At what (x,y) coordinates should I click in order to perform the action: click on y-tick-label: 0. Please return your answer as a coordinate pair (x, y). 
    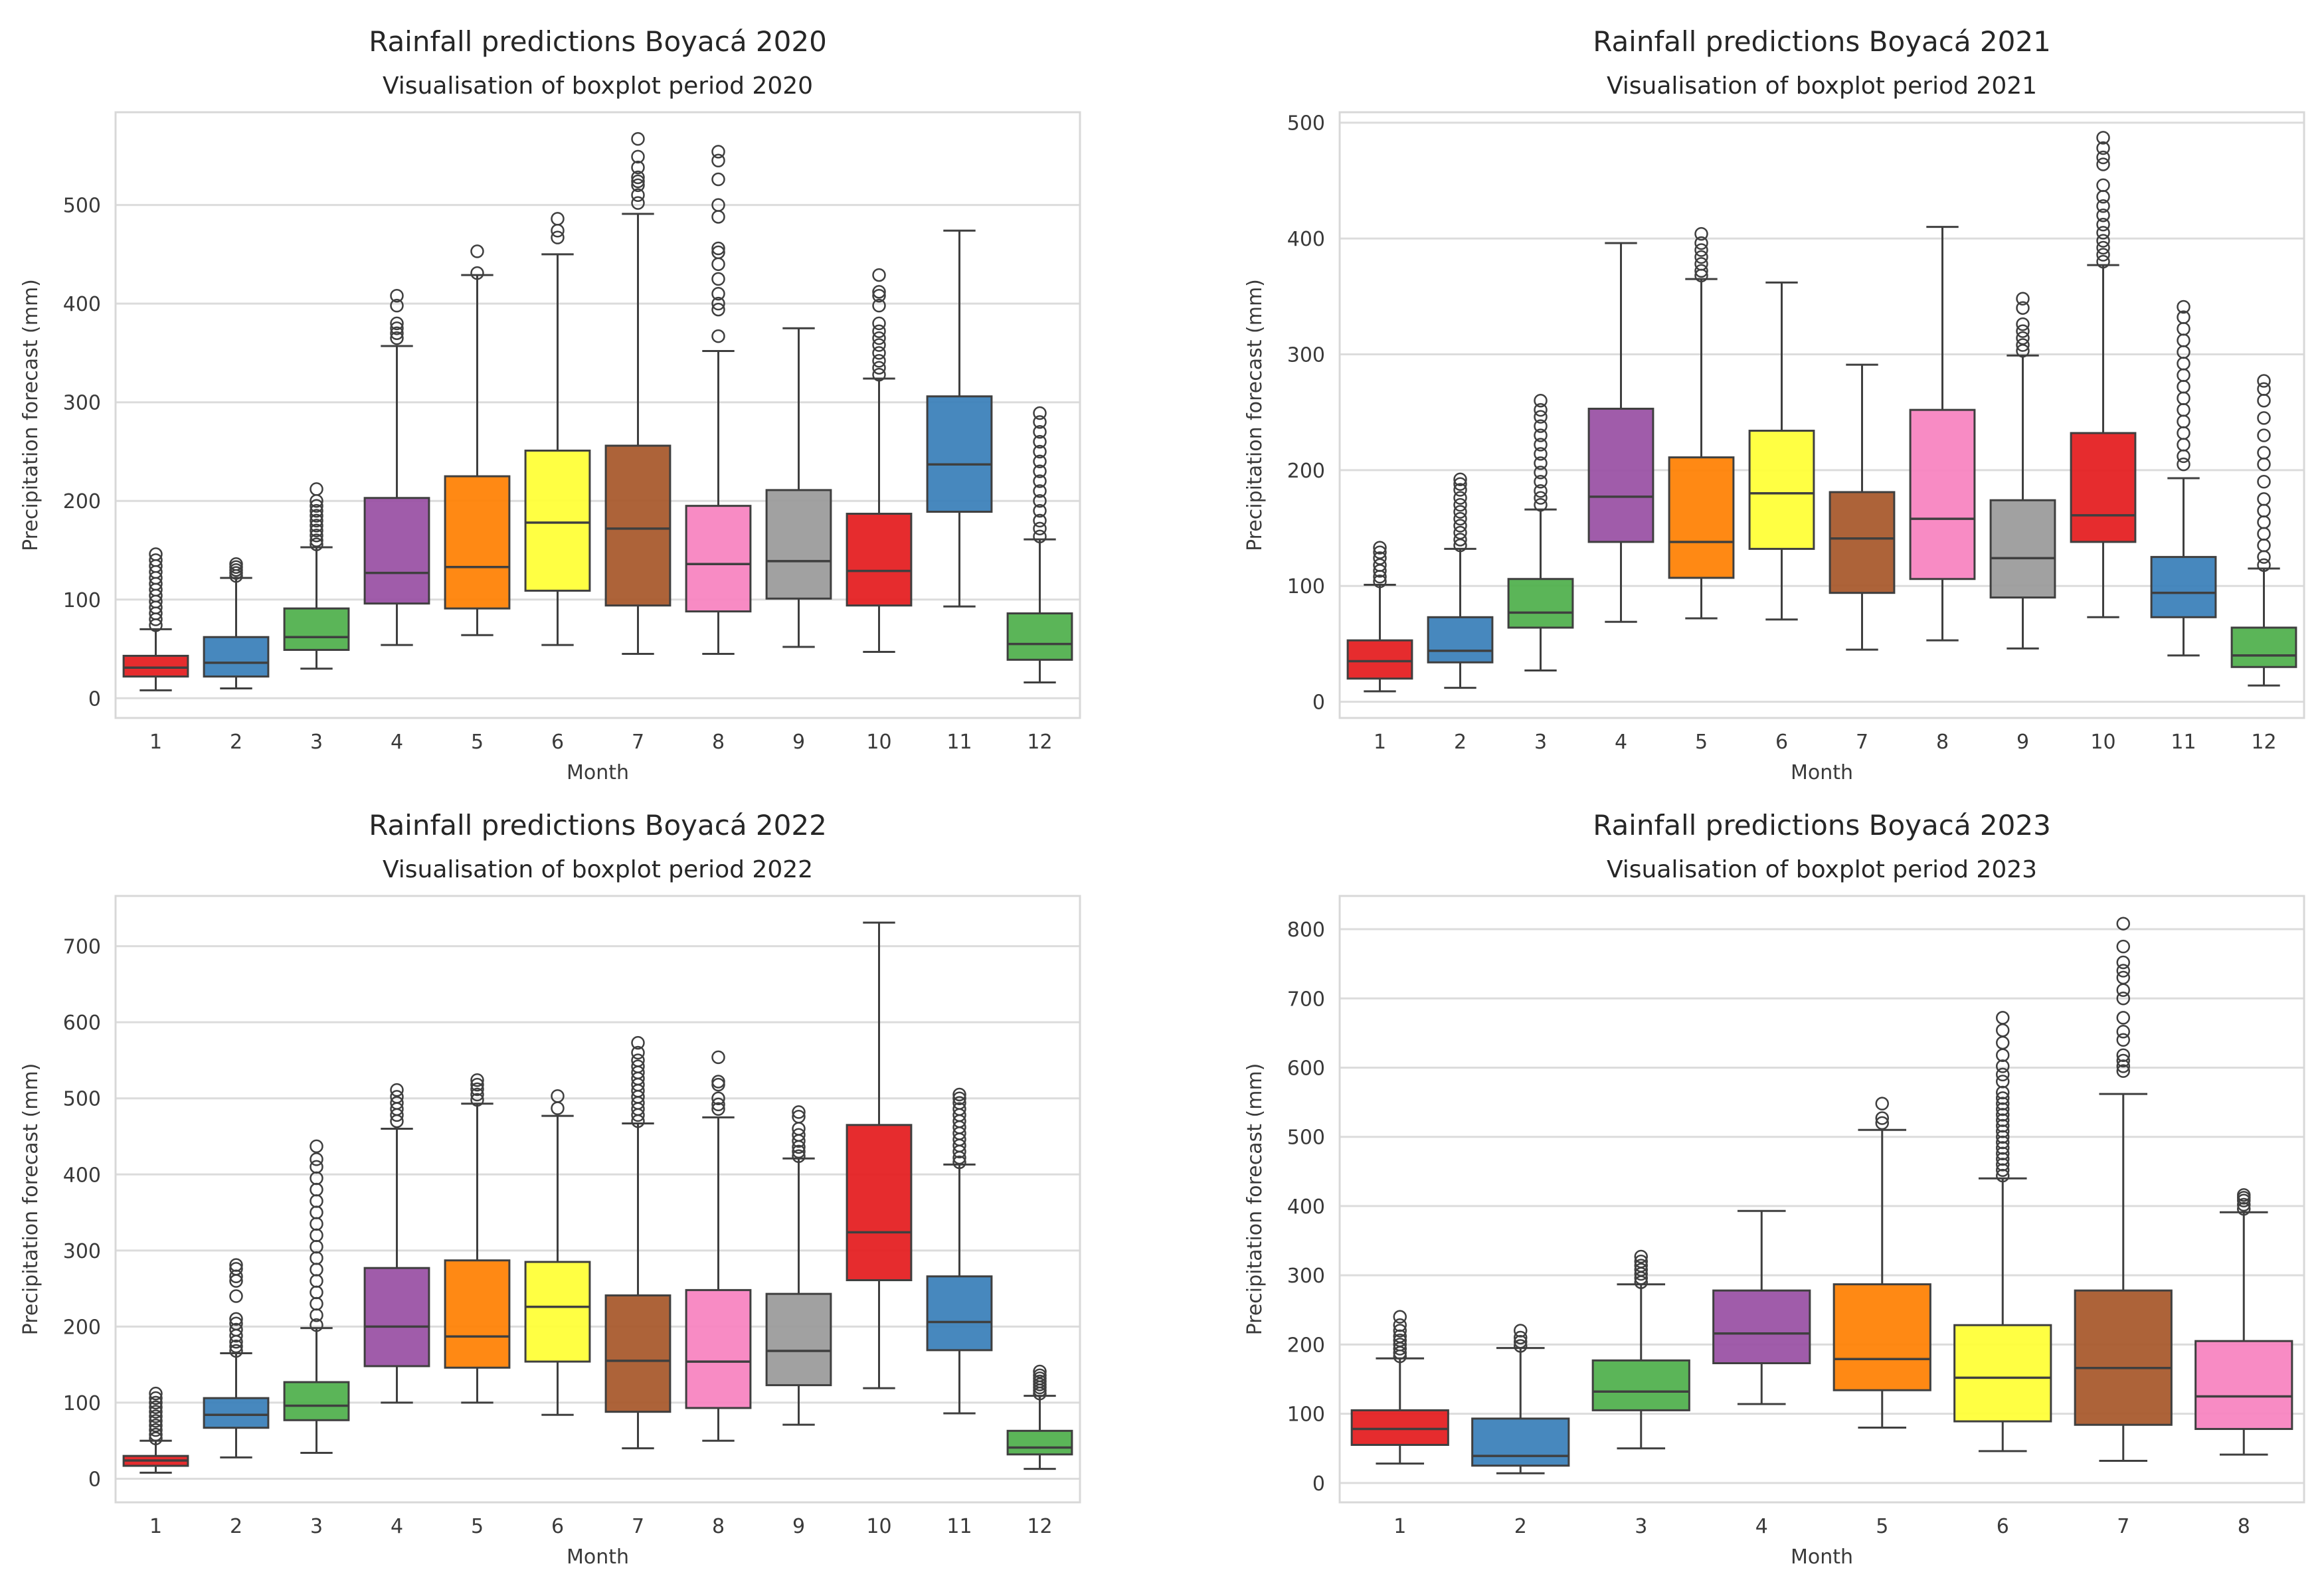
    Looking at the image, I should click on (1318, 1484).